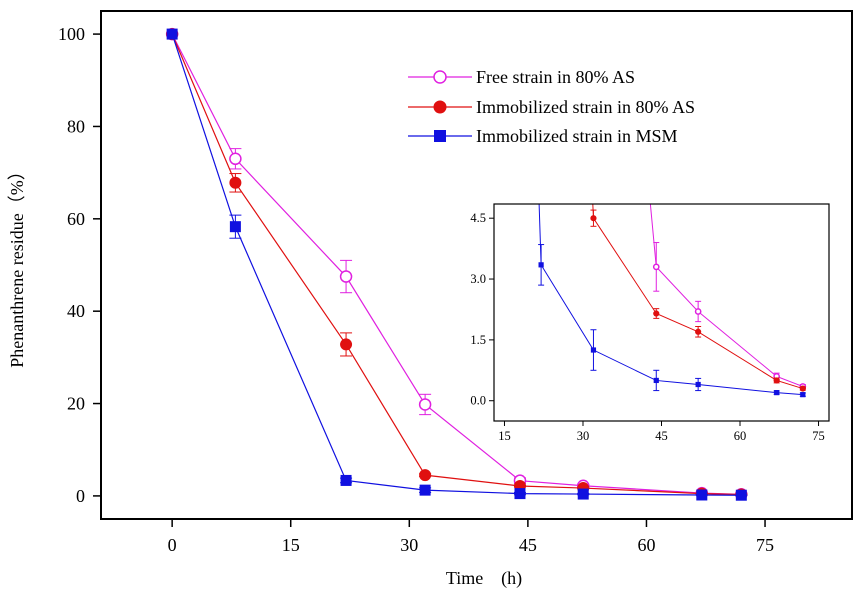 The height and width of the screenshot is (592, 855). What do you see at coordinates (504, 436) in the screenshot?
I see `inset-x-tick-label: 15` at bounding box center [504, 436].